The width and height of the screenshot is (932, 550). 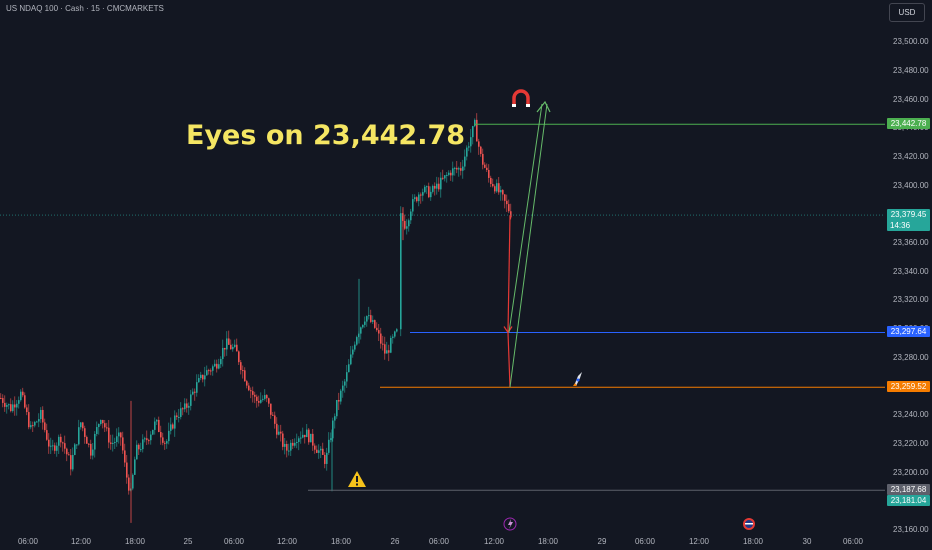 I want to click on annotation-headline: Eyes on 23,442.78, so click(x=326, y=135).